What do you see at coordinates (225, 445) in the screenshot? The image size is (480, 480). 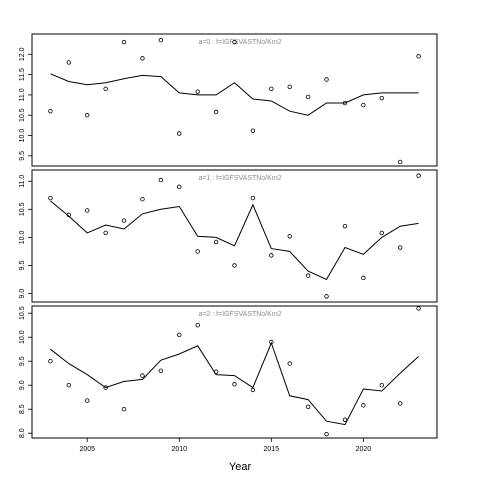 I see `x-axis: 2005 2010 2015 2020` at bounding box center [225, 445].